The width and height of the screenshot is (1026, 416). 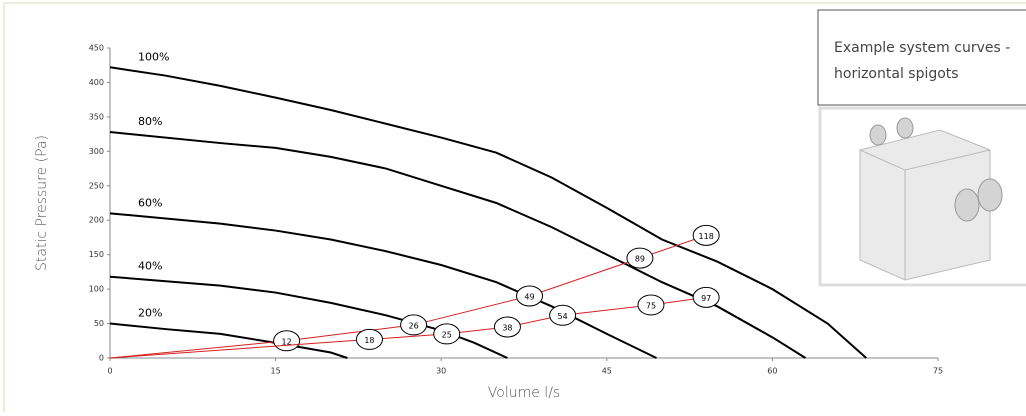 What do you see at coordinates (101, 358) in the screenshot?
I see `y-tick-label: 0` at bounding box center [101, 358].